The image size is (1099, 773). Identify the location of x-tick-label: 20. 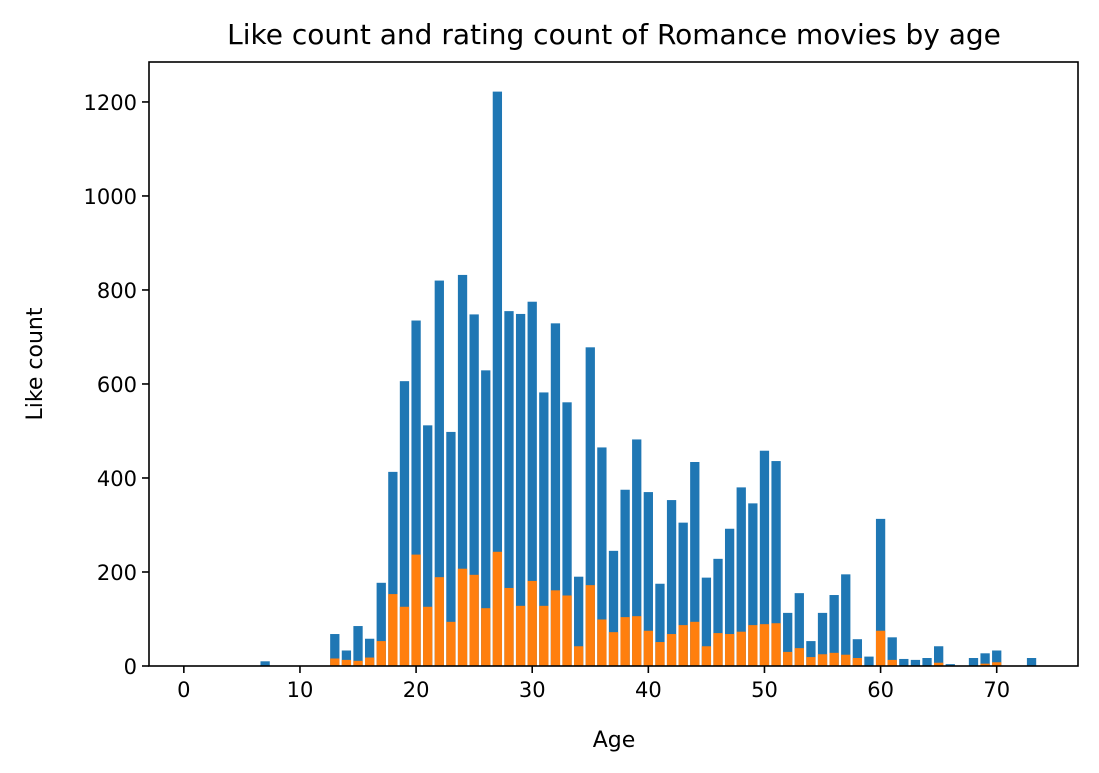
(416, 690).